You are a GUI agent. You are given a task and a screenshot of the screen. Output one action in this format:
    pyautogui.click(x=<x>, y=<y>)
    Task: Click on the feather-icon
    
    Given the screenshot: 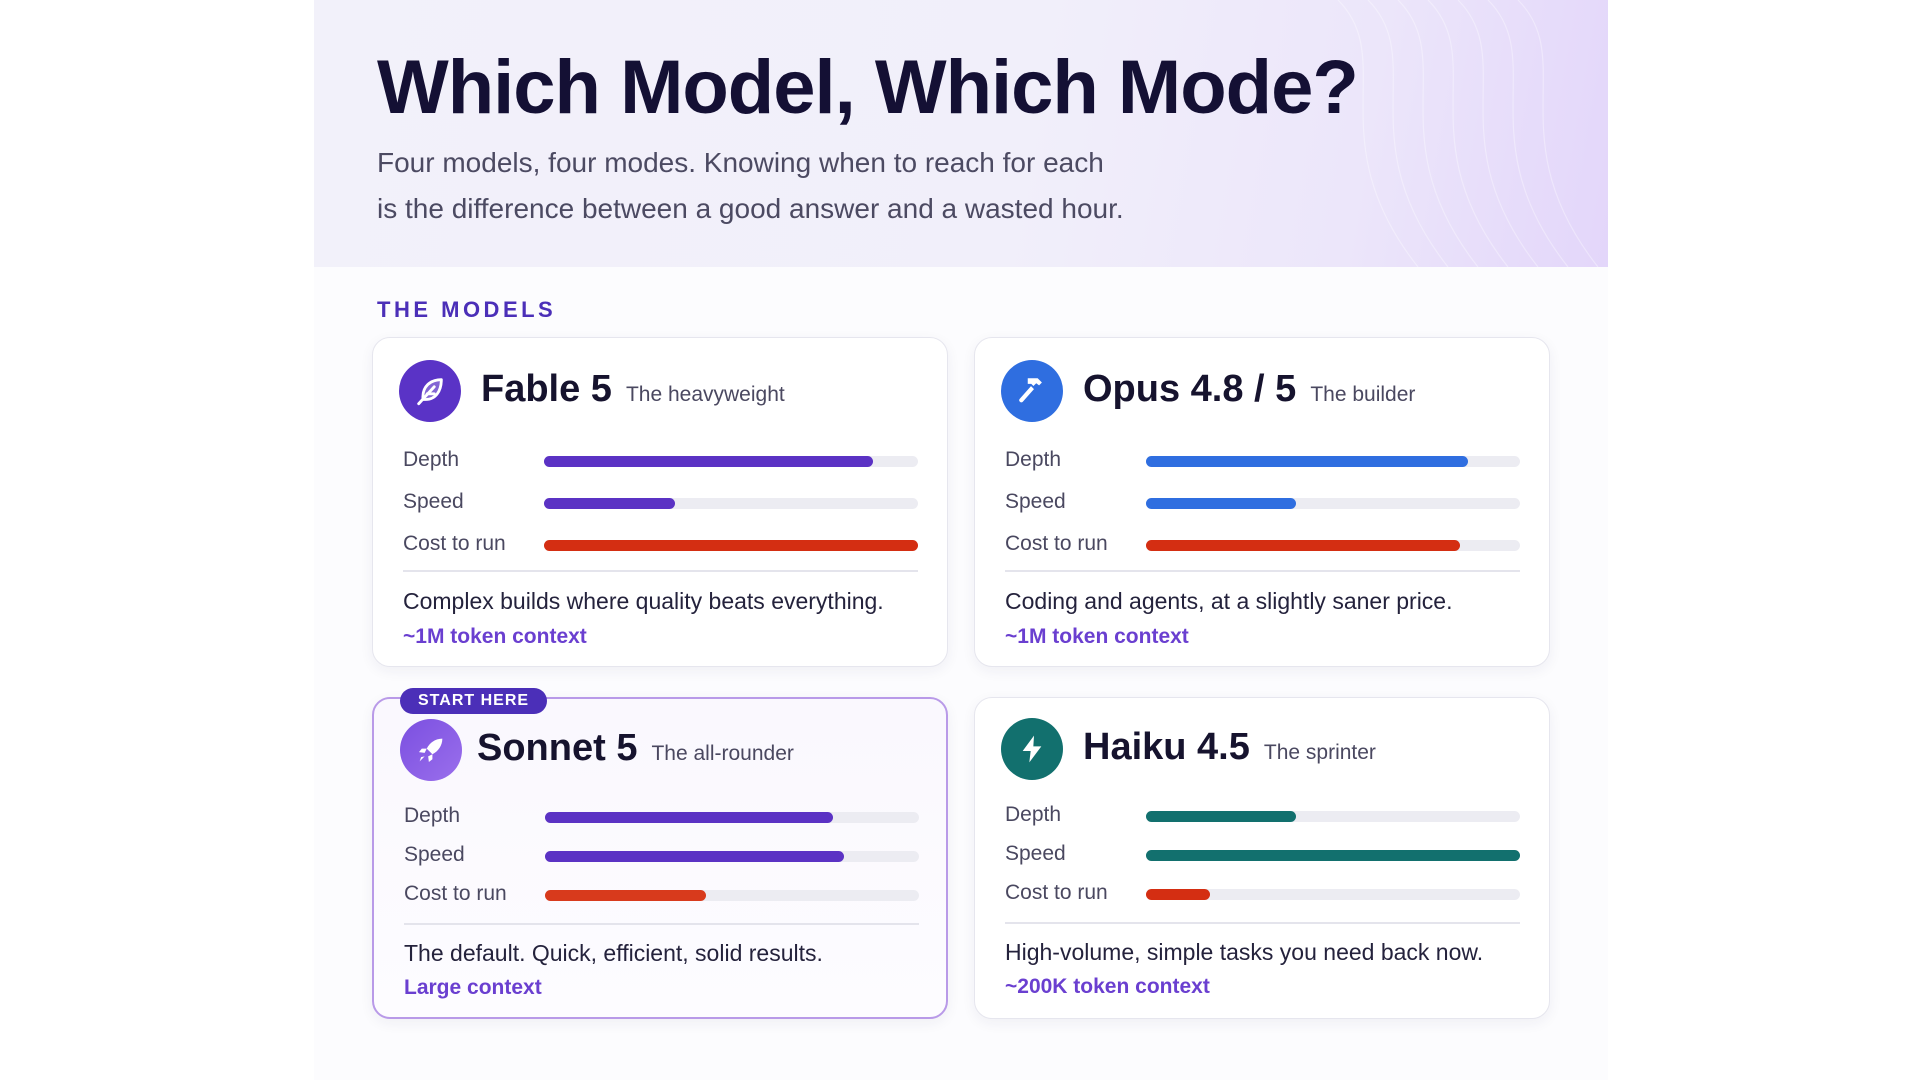 What is the action you would take?
    pyautogui.click(x=430, y=392)
    